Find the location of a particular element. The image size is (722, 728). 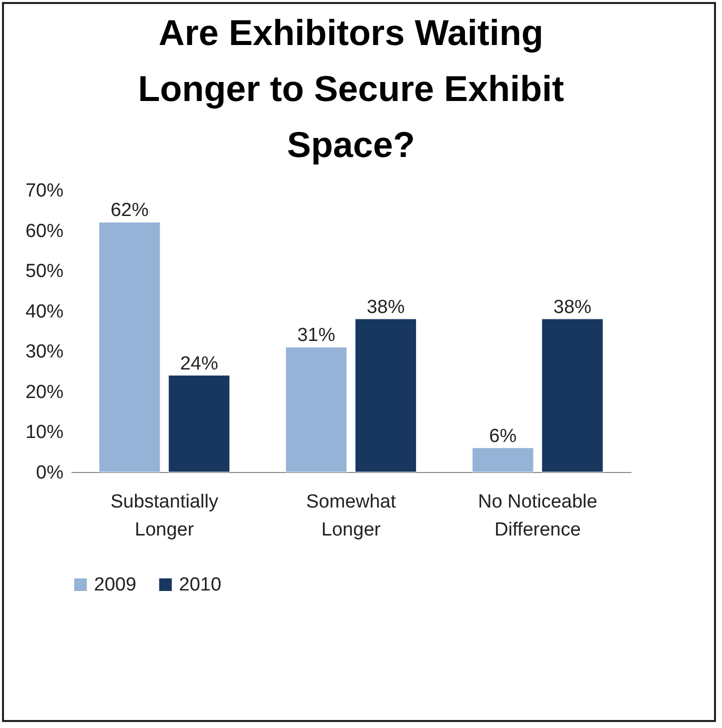

y-tick-label: 0% is located at coordinates (50, 473).